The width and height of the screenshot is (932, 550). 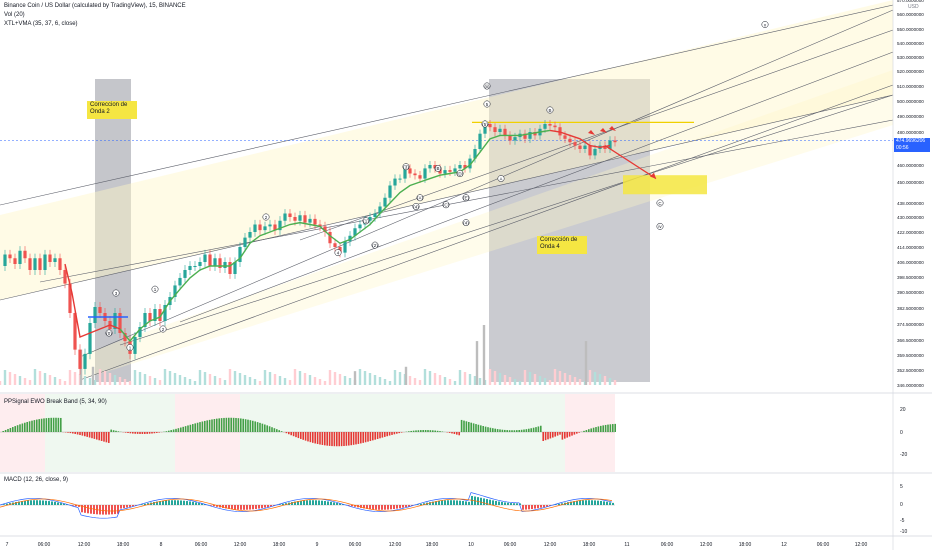 I want to click on price-tick-label: 422.0000000, so click(x=910, y=232).